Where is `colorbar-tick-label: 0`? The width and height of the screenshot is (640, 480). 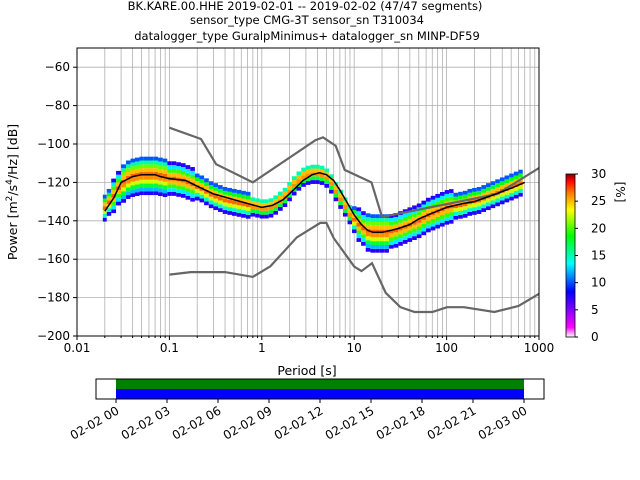 colorbar-tick-label: 0 is located at coordinates (595, 337).